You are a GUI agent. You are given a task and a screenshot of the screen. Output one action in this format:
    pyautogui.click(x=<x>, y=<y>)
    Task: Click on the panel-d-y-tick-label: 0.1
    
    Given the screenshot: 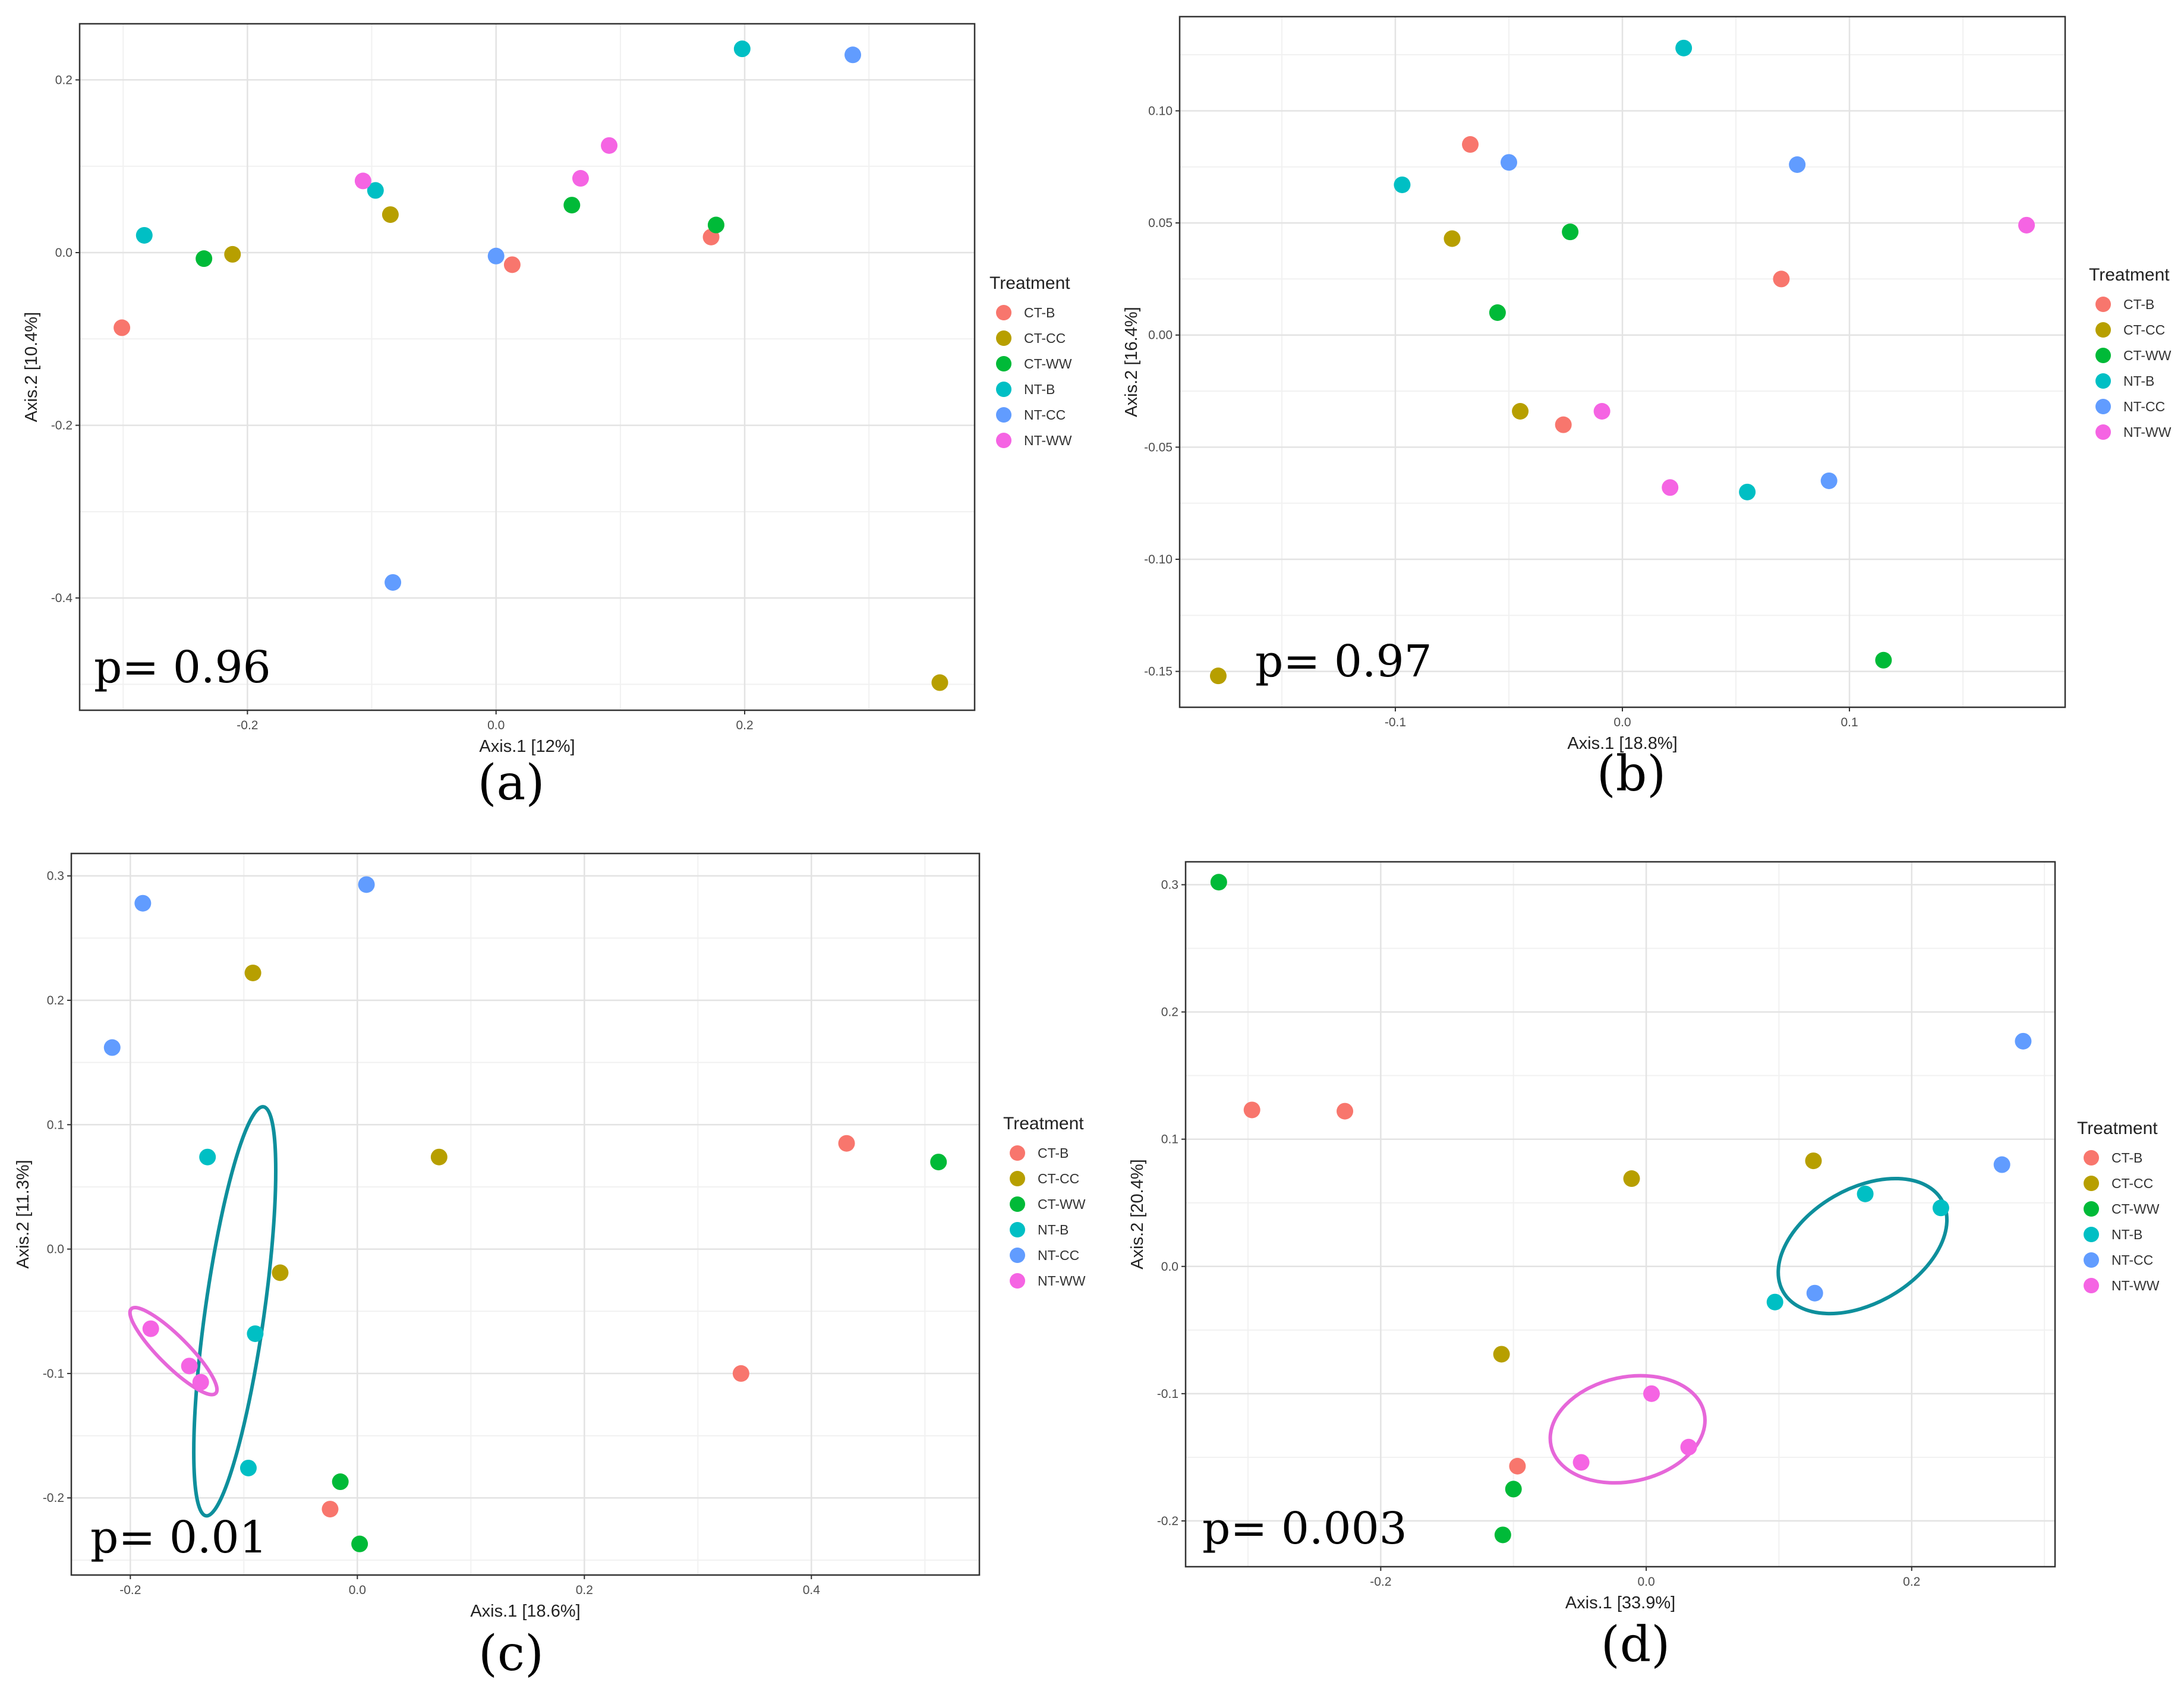 What is the action you would take?
    pyautogui.click(x=1169, y=1140)
    